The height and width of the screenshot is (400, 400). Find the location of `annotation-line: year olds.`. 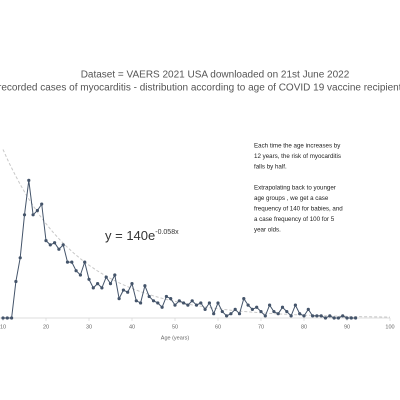

annotation-line: year olds. is located at coordinates (267, 230).